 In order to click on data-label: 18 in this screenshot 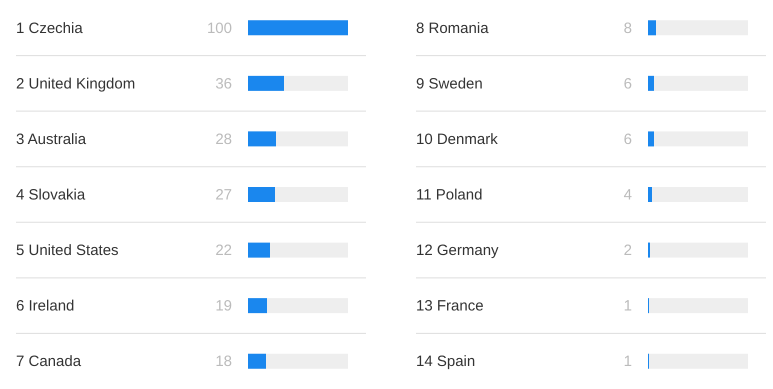, I will do `click(223, 361)`.